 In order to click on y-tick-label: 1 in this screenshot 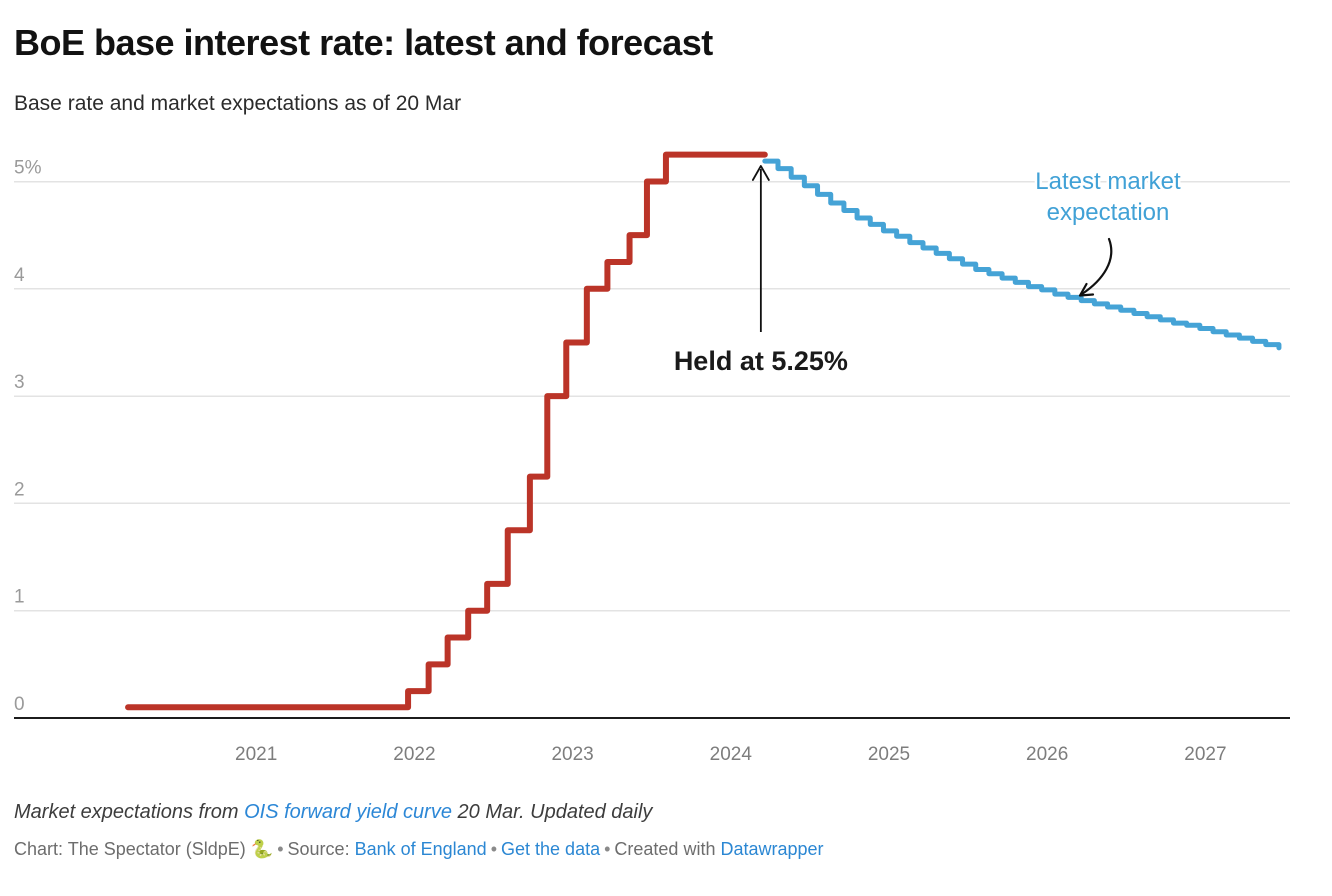, I will do `click(19, 597)`.